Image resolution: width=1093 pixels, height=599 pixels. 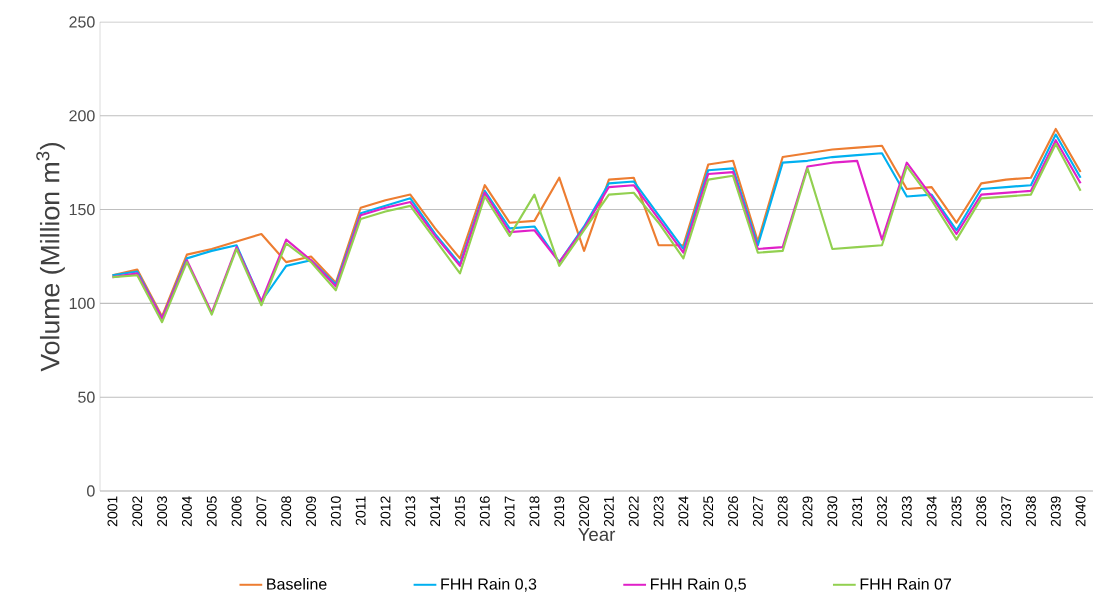 What do you see at coordinates (733, 511) in the screenshot?
I see `x-tick-label: 2026` at bounding box center [733, 511].